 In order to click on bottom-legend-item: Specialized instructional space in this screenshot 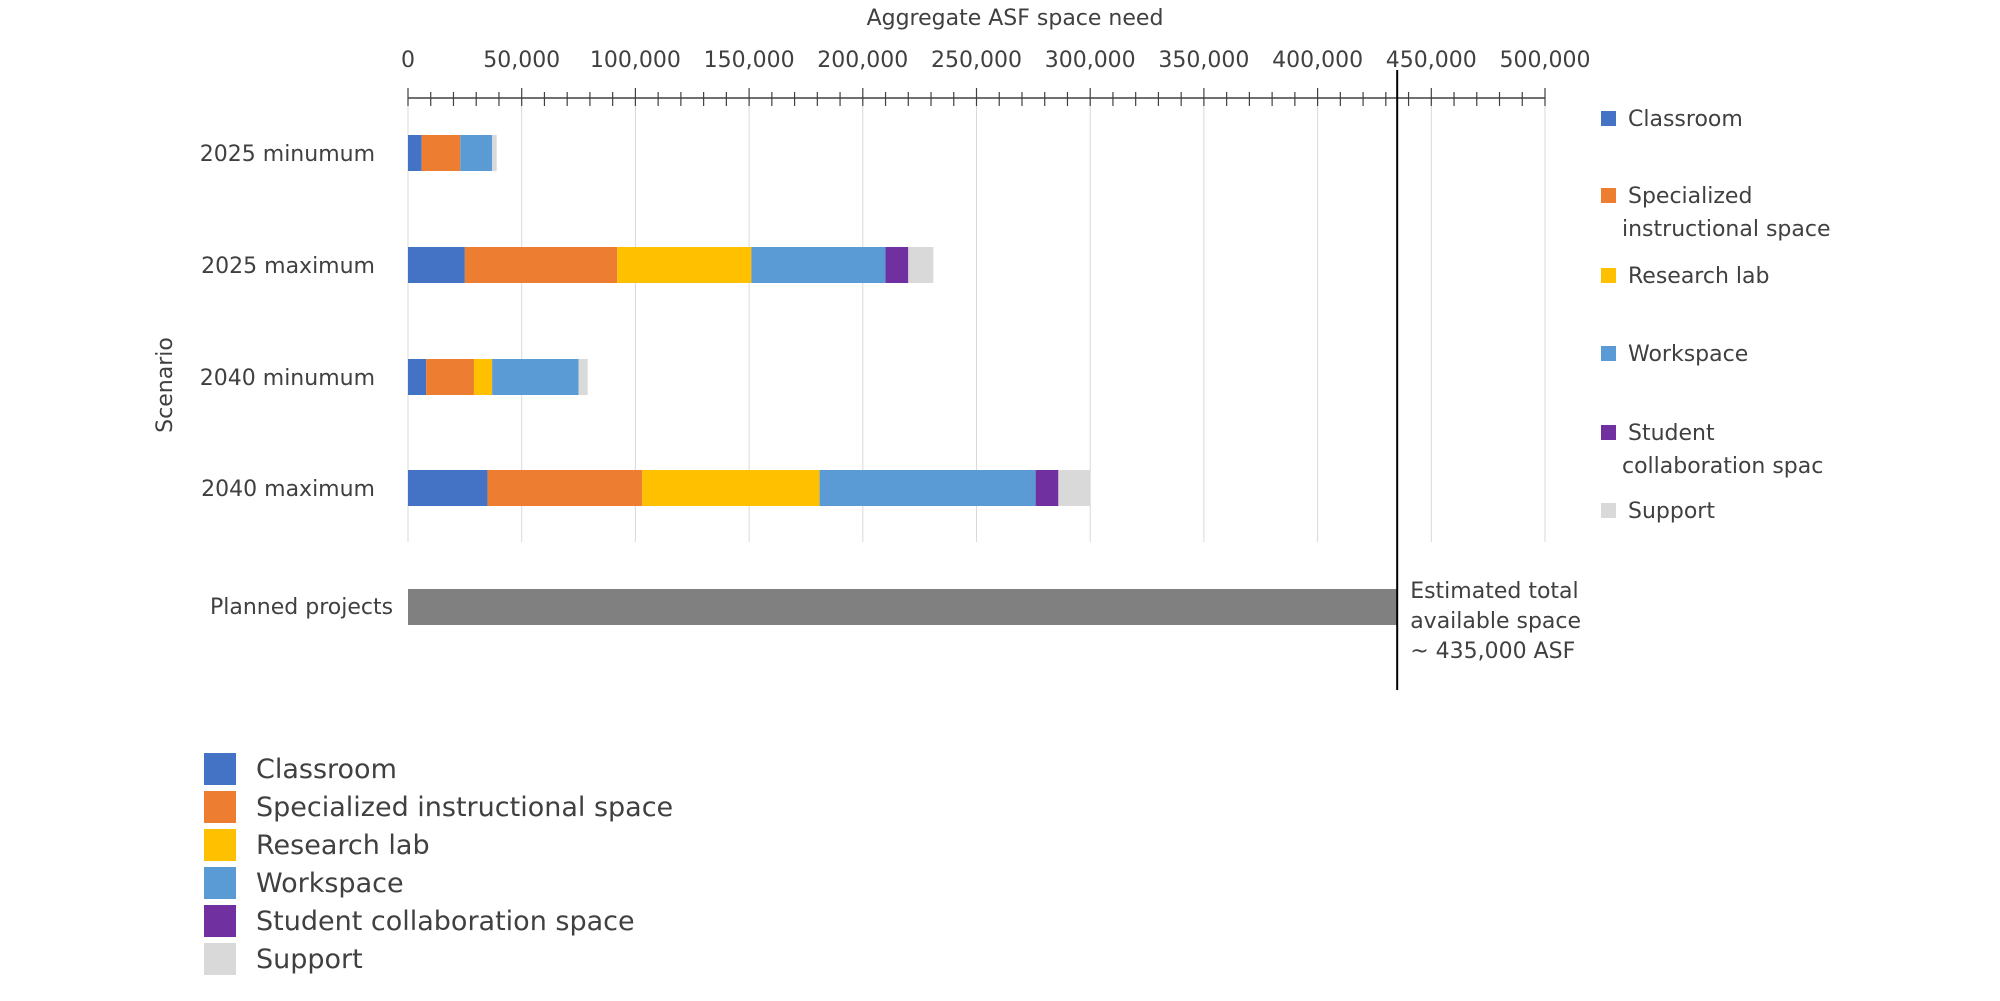, I will do `click(438, 807)`.